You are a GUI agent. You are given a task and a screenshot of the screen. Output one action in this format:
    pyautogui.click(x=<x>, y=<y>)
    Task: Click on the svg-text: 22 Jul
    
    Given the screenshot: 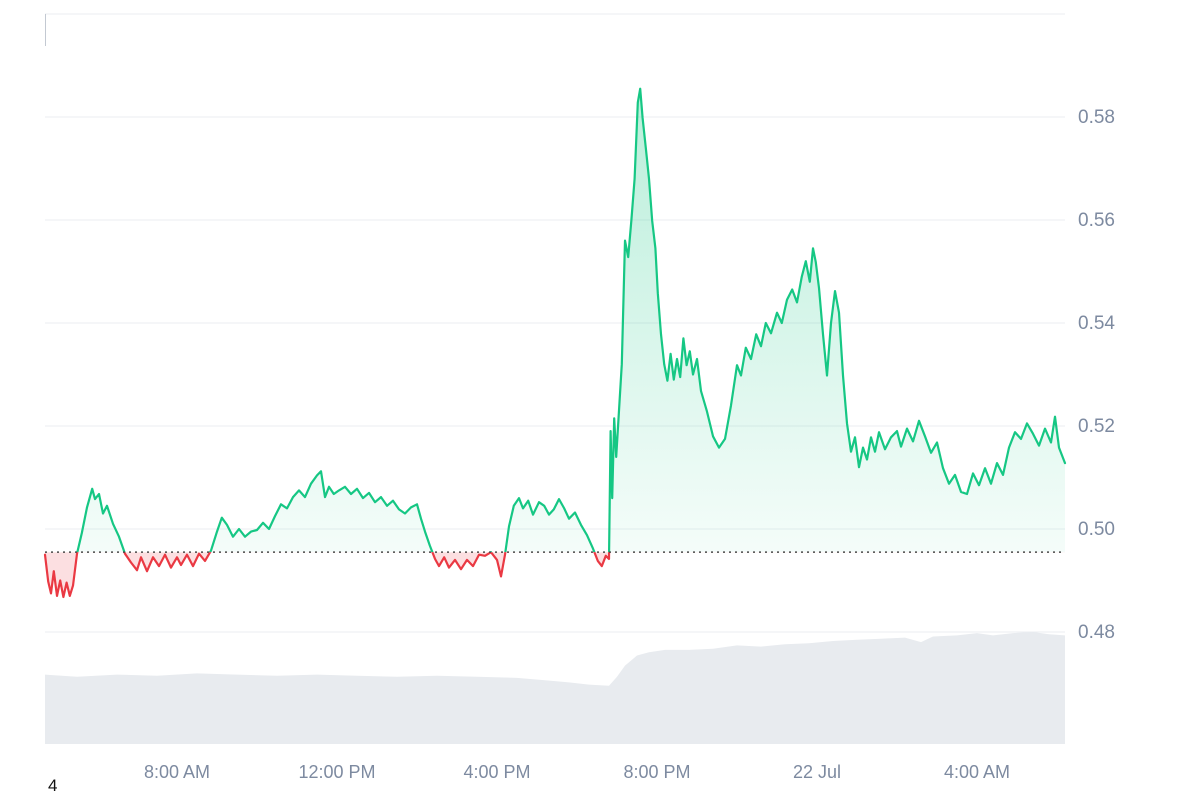 What is the action you would take?
    pyautogui.click(x=817, y=772)
    